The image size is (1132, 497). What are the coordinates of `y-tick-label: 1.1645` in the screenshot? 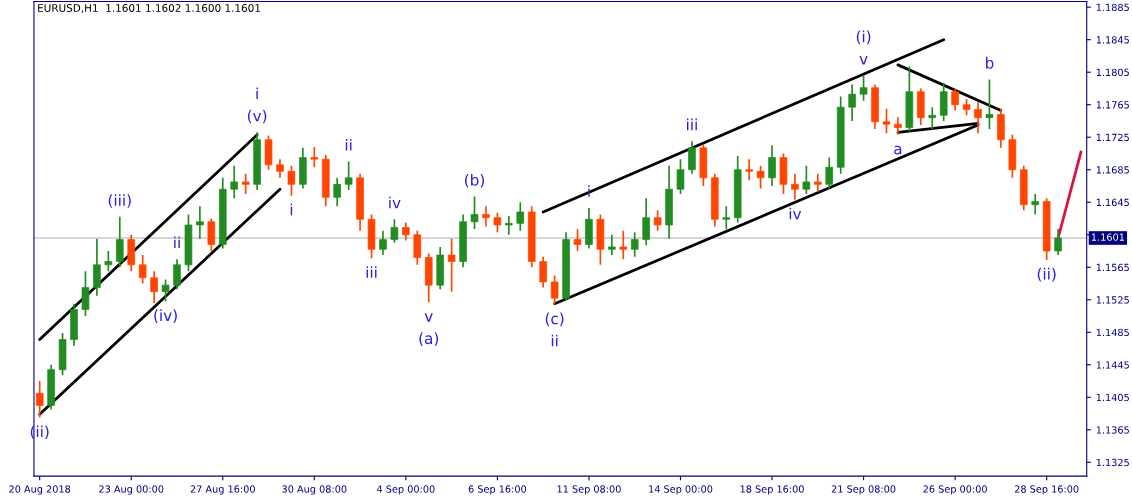 It's located at (1112, 202).